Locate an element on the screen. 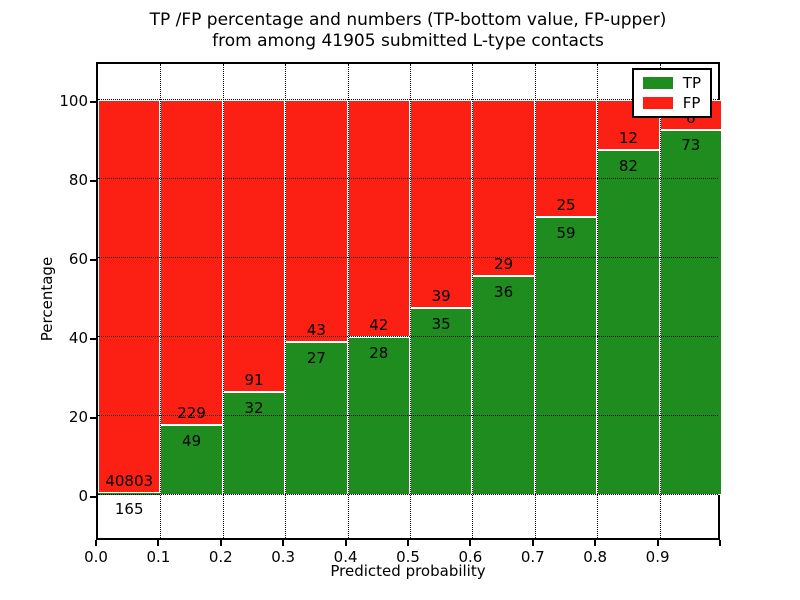 The image size is (800, 600). tp-legend-swatch is located at coordinates (657, 83).